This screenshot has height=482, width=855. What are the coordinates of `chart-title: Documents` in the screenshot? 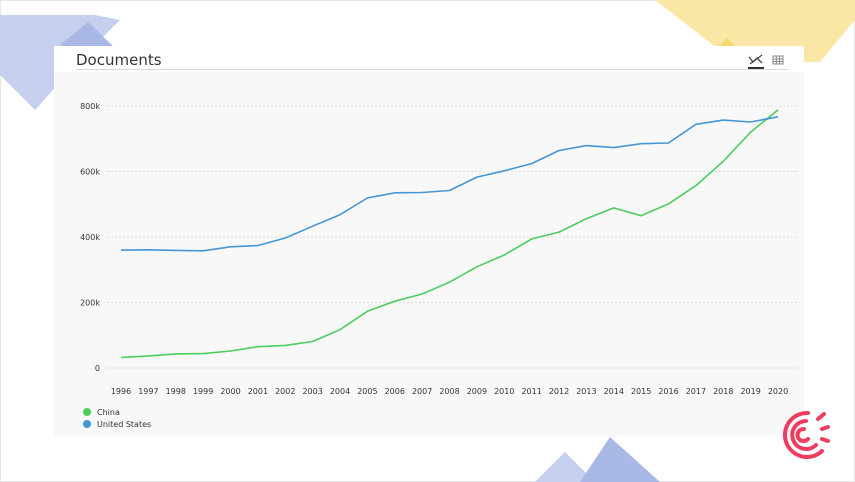 It's located at (119, 60).